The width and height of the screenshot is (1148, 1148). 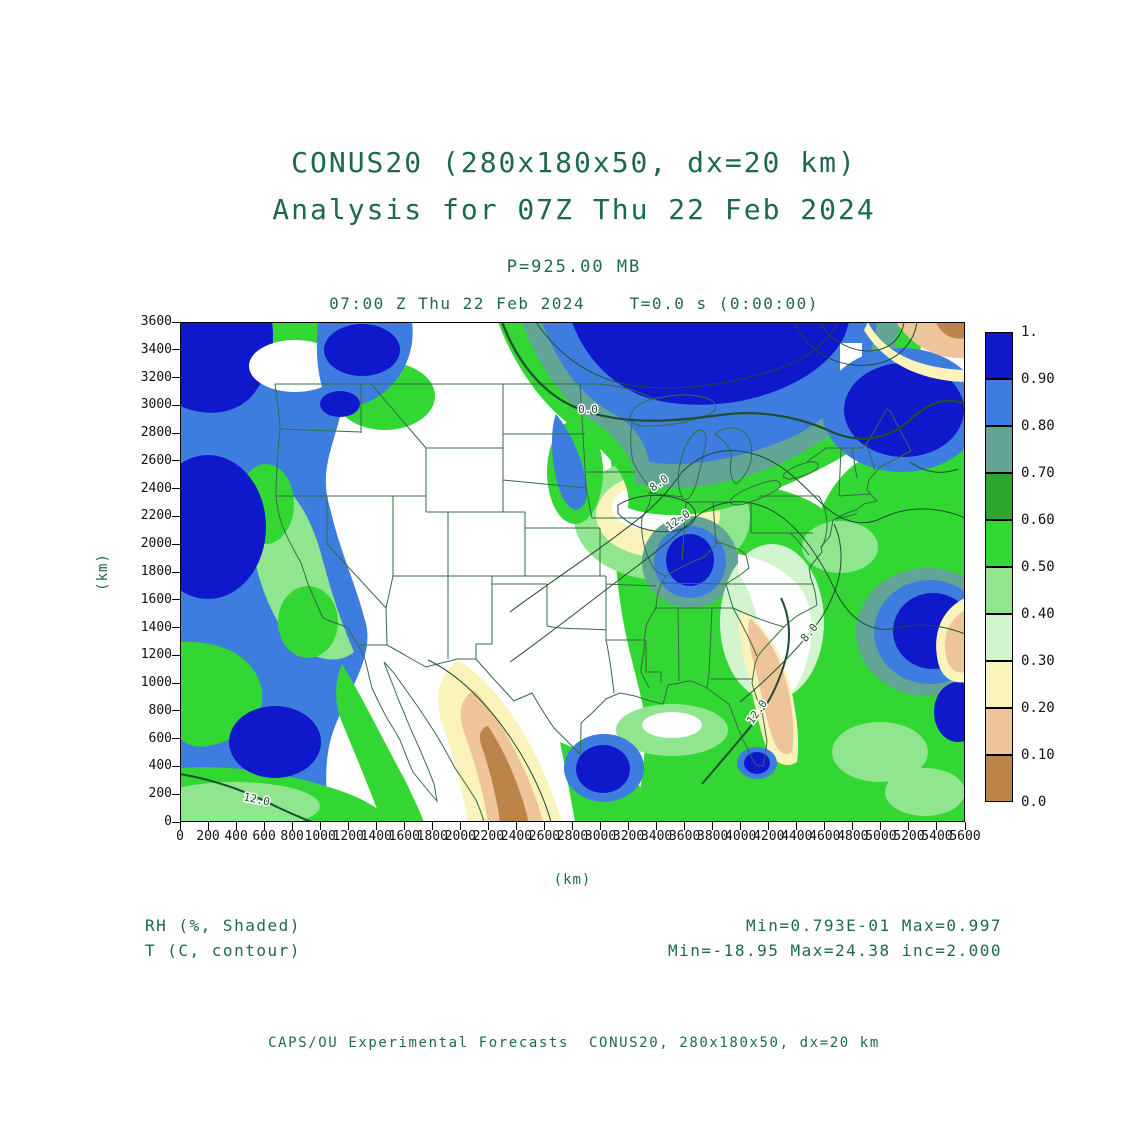 What do you see at coordinates (1038, 661) in the screenshot?
I see `colorbar-label: 0.30` at bounding box center [1038, 661].